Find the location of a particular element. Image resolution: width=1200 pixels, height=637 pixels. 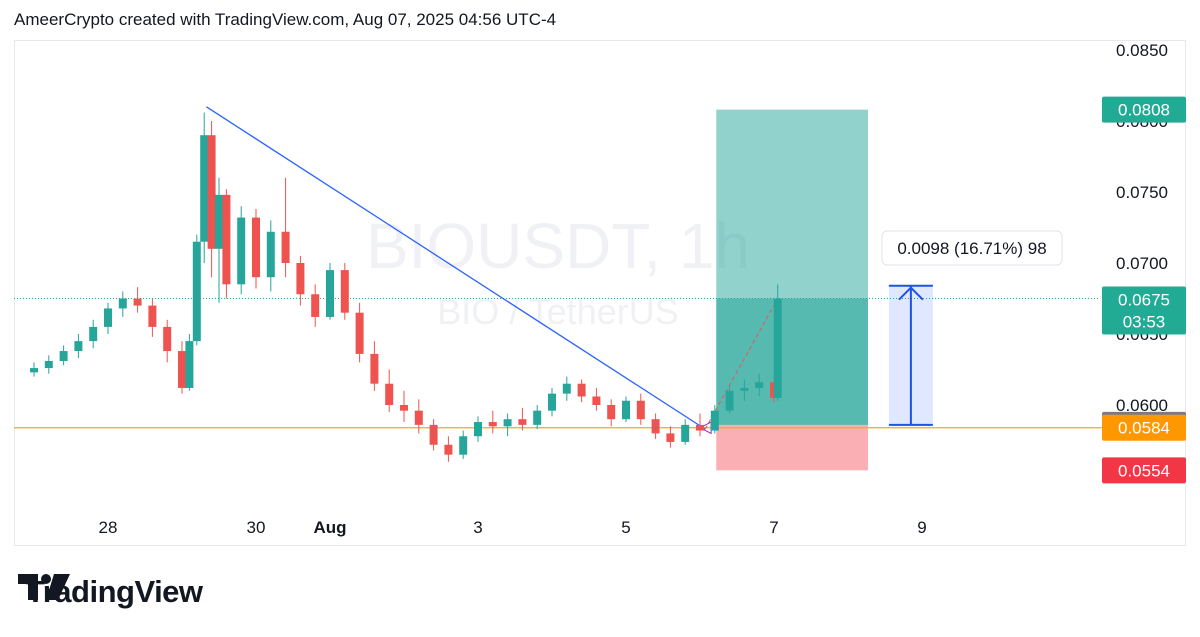

price-label: 0.0808 is located at coordinates (1144, 110).